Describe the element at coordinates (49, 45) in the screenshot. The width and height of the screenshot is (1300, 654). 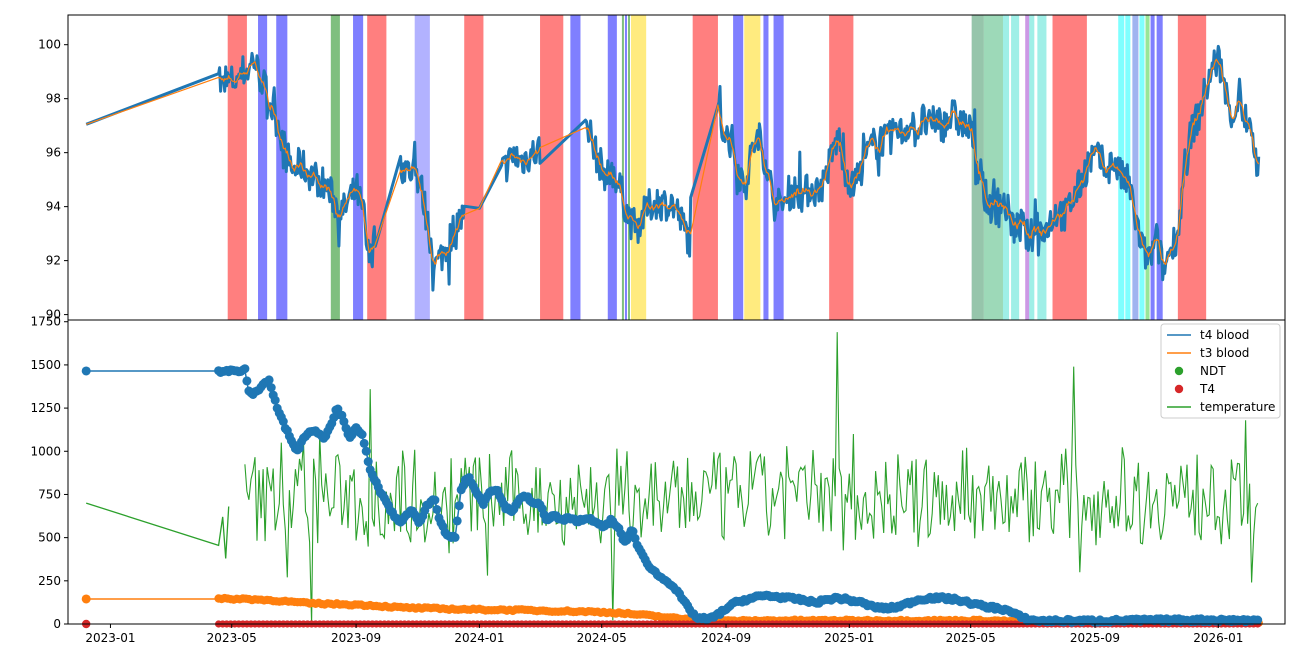
I see `top-y-tick-label: 100` at that location.